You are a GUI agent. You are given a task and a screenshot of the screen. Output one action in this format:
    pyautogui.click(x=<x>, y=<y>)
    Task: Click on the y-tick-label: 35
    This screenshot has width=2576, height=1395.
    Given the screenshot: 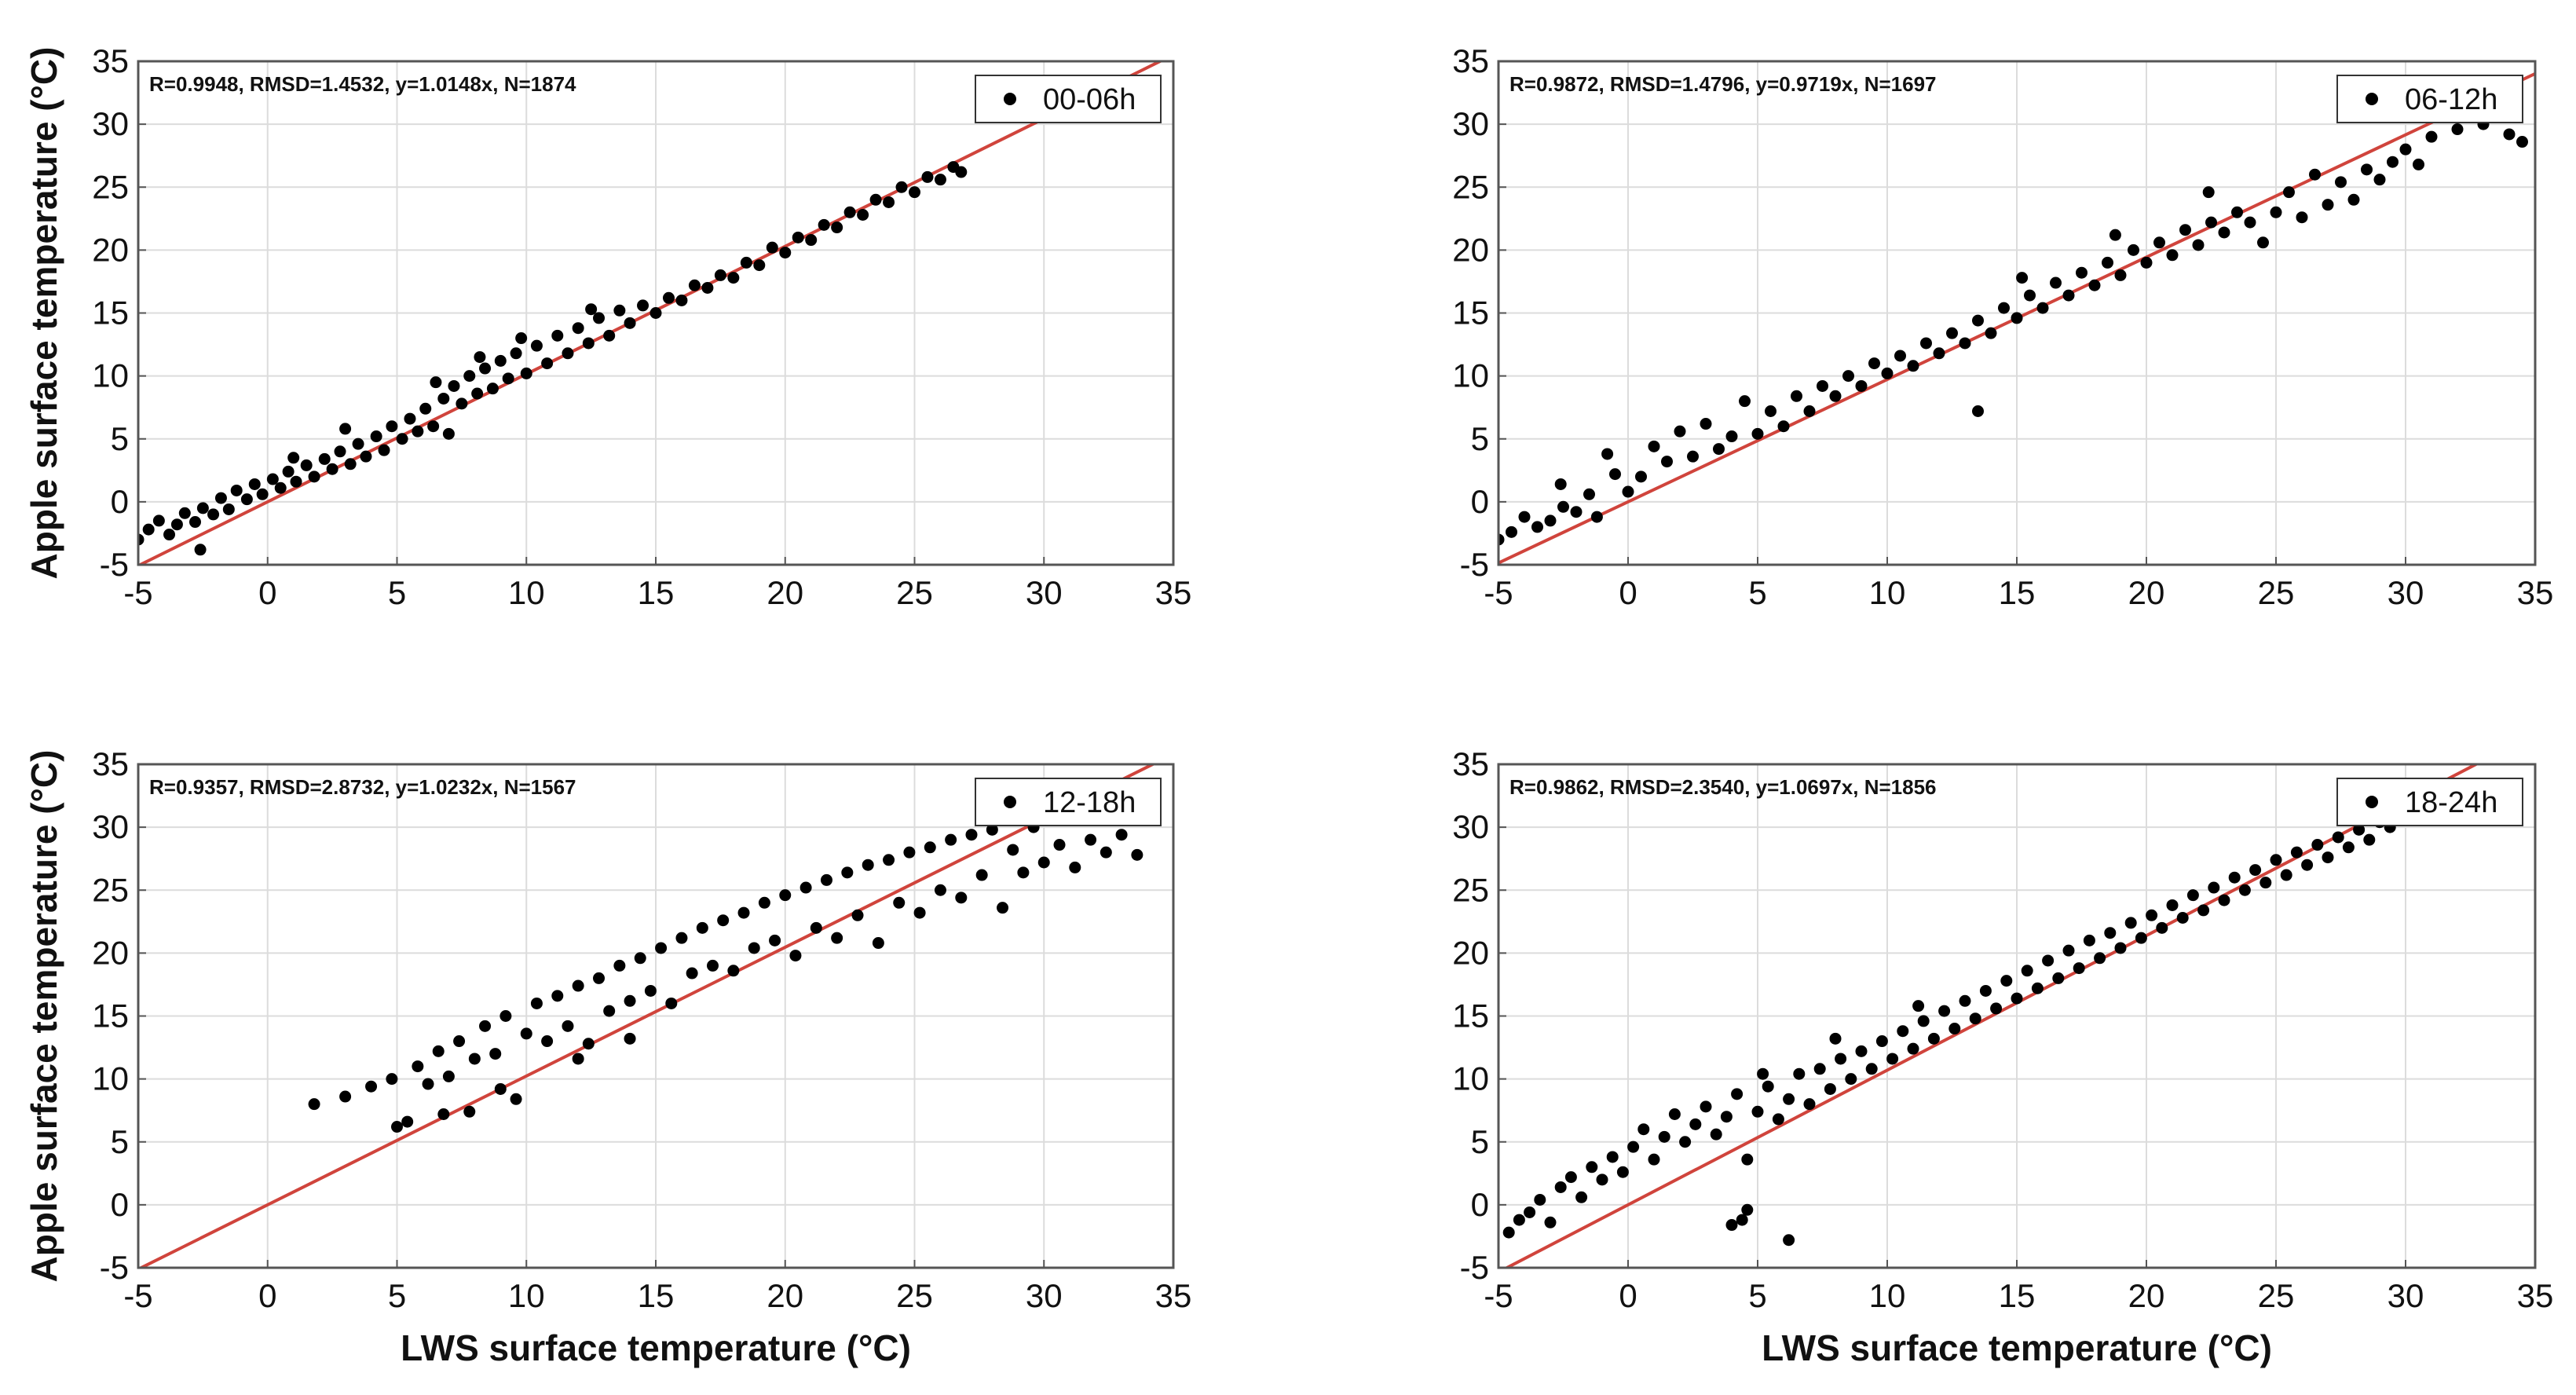 What is the action you would take?
    pyautogui.click(x=1471, y=764)
    